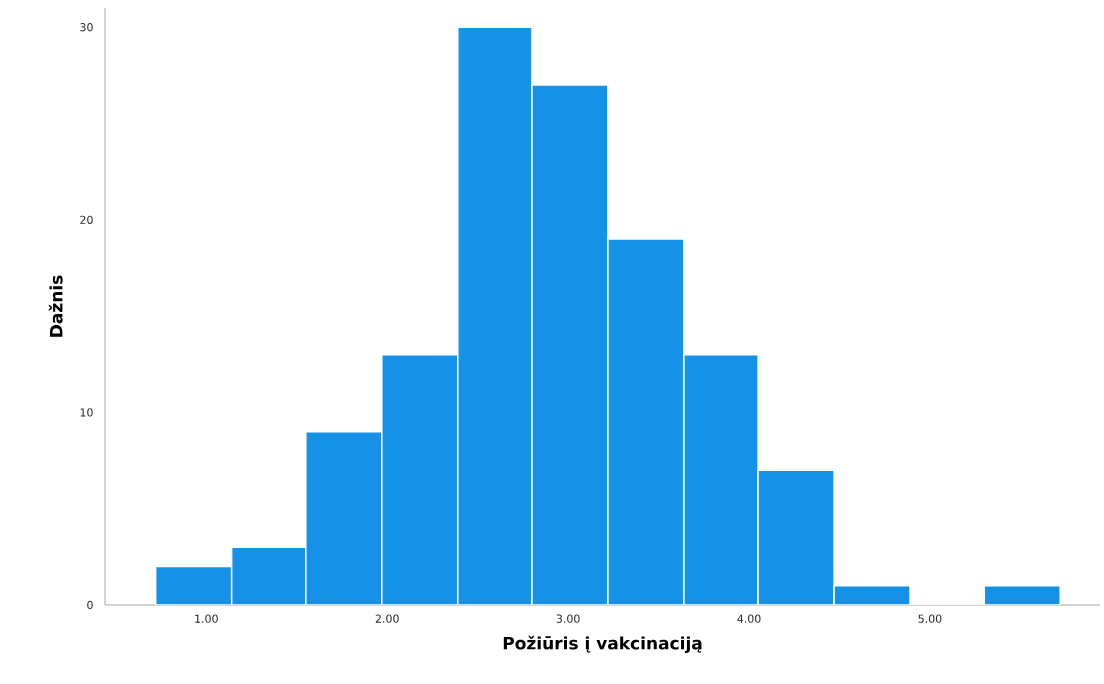 The image size is (1104, 684). Describe the element at coordinates (387, 618) in the screenshot. I see `x-tick-label: 2.00` at that location.